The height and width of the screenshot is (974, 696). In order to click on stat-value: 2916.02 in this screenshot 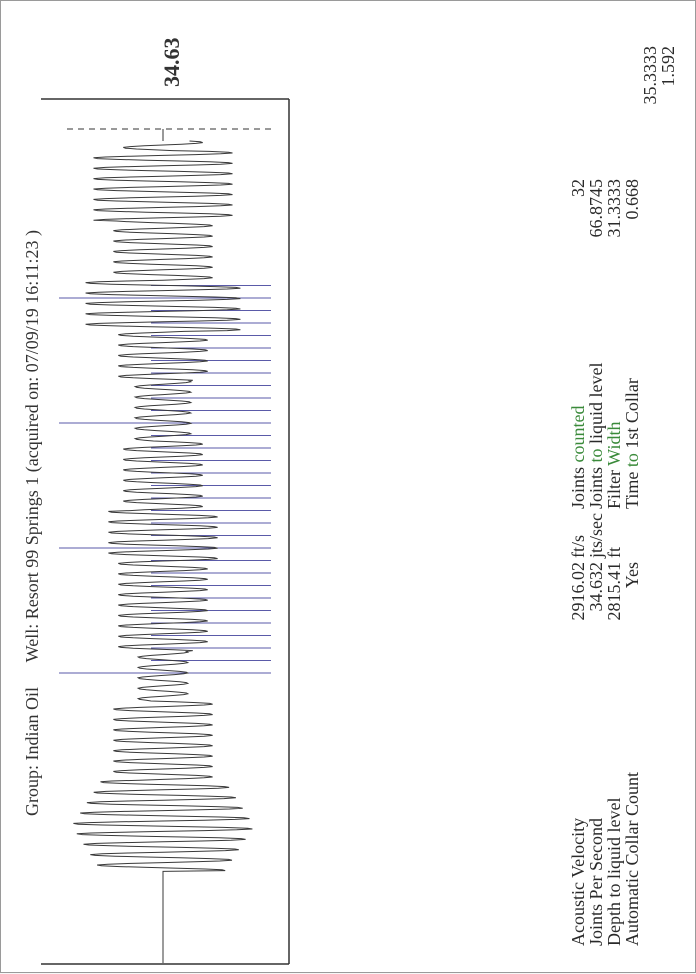, I will do `click(578, 591)`.